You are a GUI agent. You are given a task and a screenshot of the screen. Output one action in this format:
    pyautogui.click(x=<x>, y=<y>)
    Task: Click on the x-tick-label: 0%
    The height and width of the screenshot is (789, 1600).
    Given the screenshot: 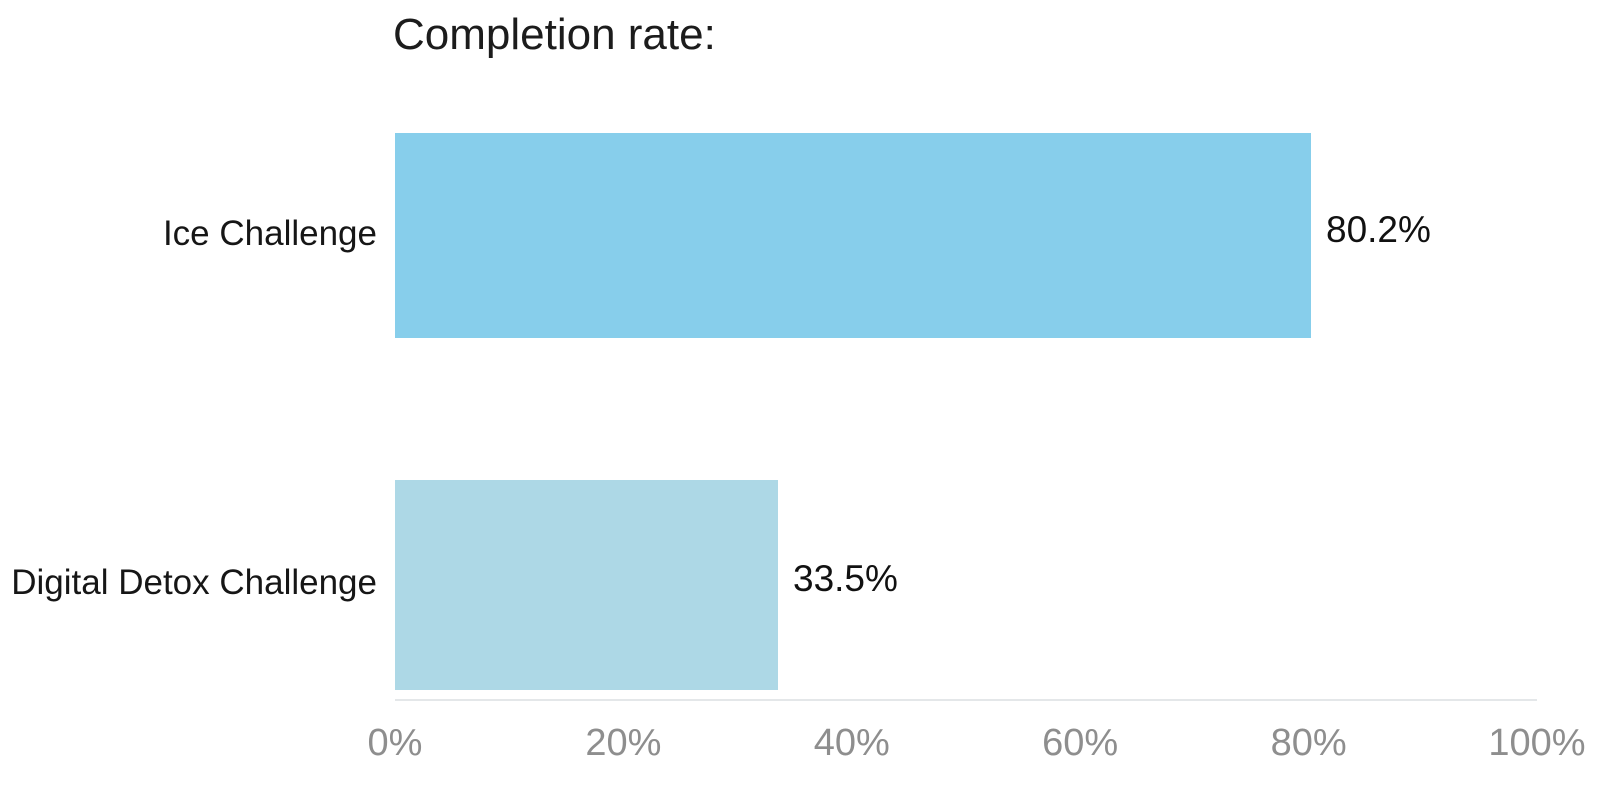 What is the action you would take?
    pyautogui.click(x=395, y=743)
    